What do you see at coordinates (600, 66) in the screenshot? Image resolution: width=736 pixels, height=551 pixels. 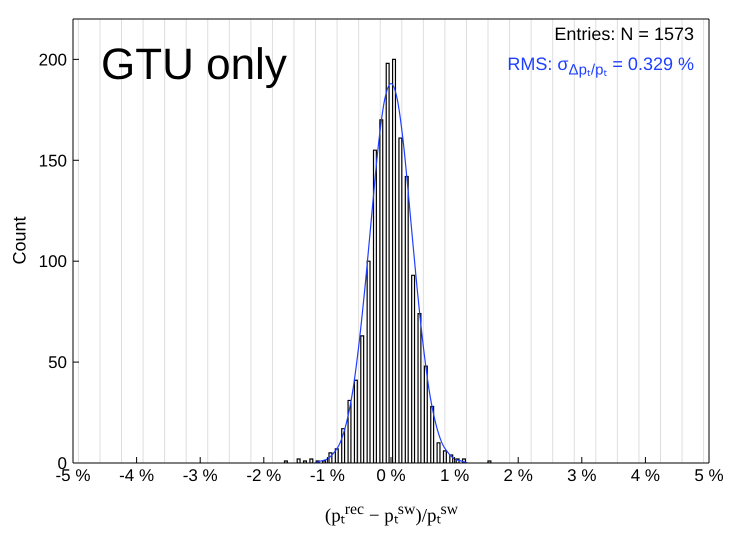 I see `annotation: RMS: σ$_{Δpₜ/pₜ}$ = 0.329 %` at bounding box center [600, 66].